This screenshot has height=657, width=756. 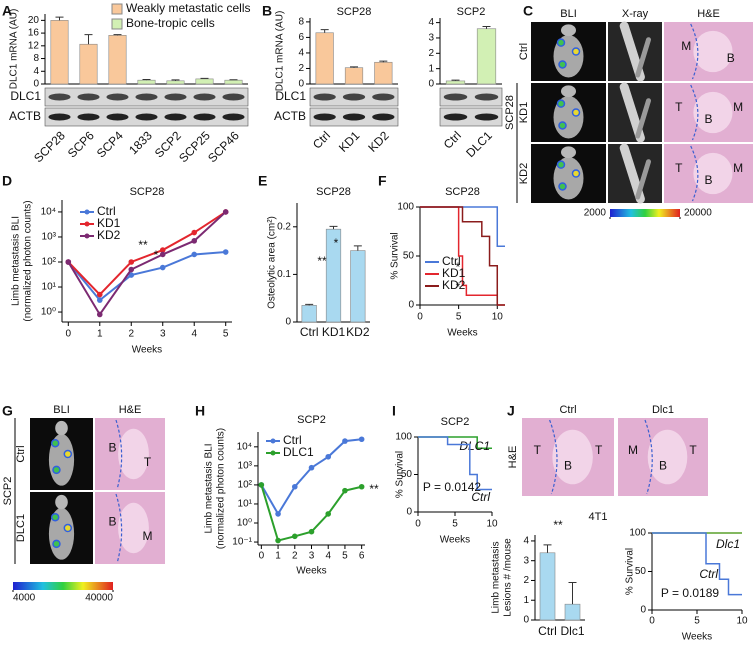 What do you see at coordinates (301, 68) in the screenshot?
I see `y-tick-label: 2` at bounding box center [301, 68].